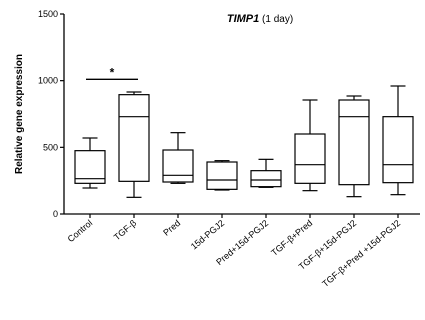  Describe the element at coordinates (276, 19) in the screenshot. I see `chart-title-suffix: (1 day)` at that location.